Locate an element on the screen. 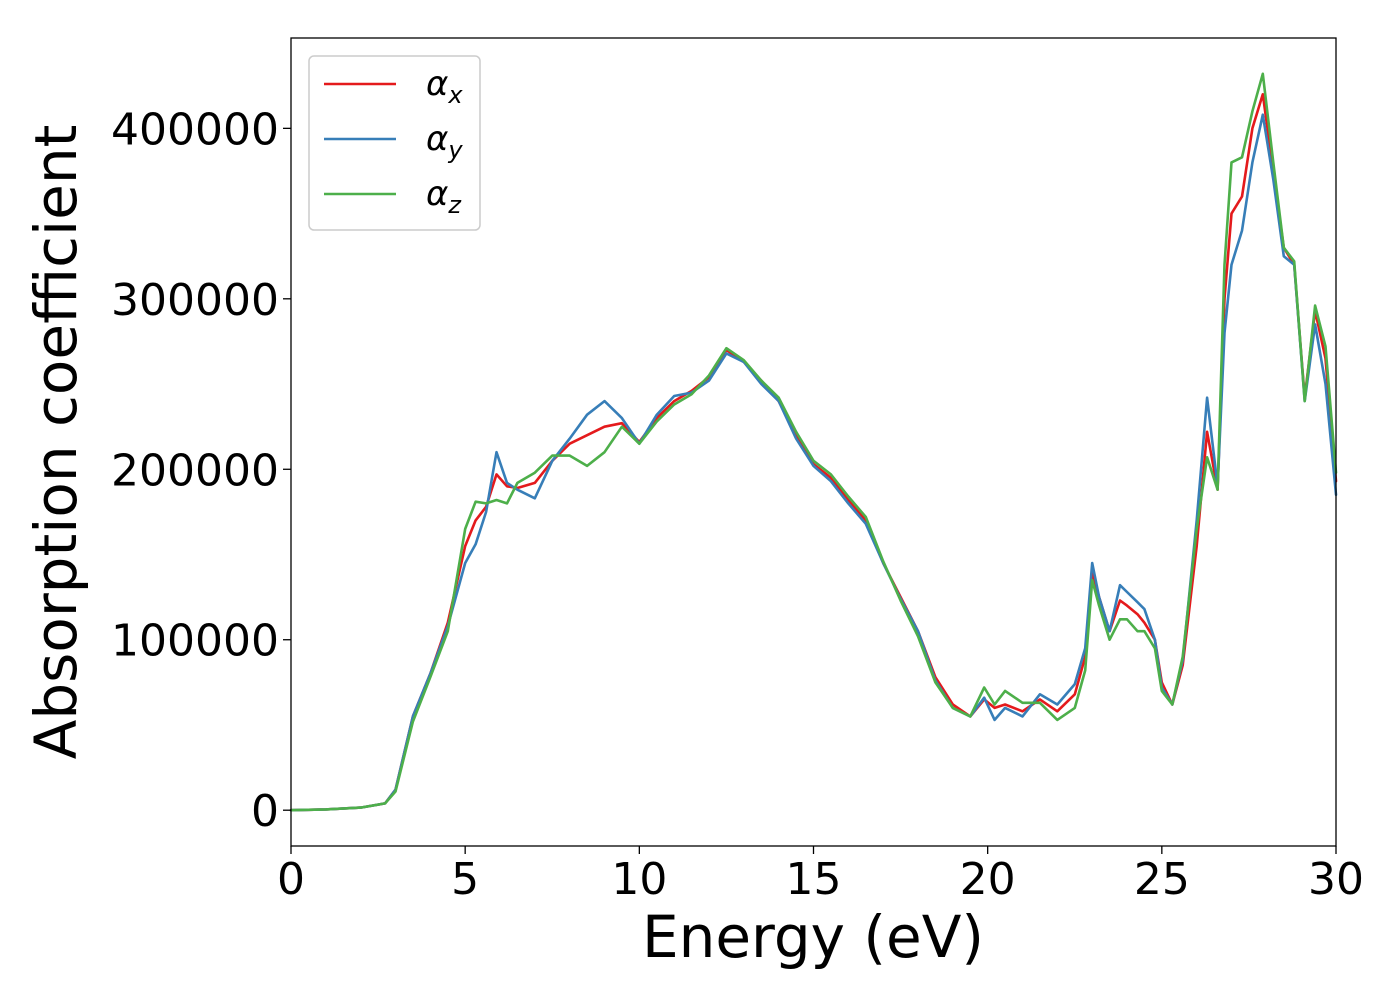  y-tick-label: 0 is located at coordinates (265, 811).